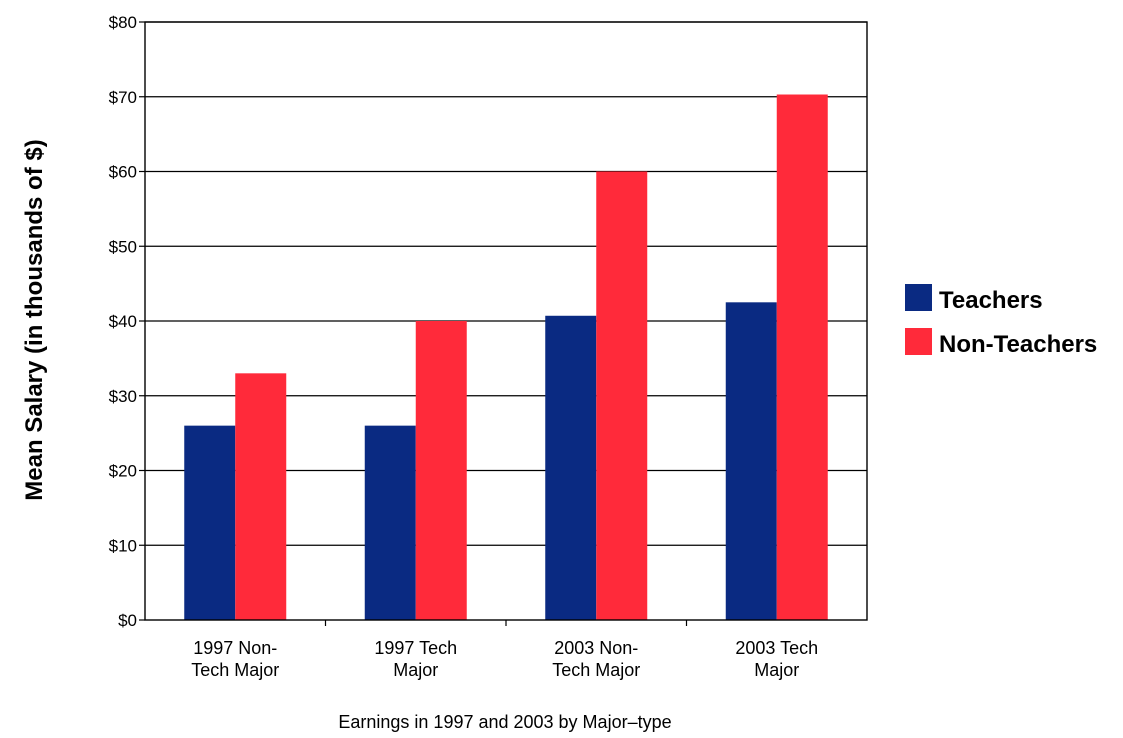 The width and height of the screenshot is (1123, 738). Describe the element at coordinates (991, 300) in the screenshot. I see `legend-label: Teachers` at that location.